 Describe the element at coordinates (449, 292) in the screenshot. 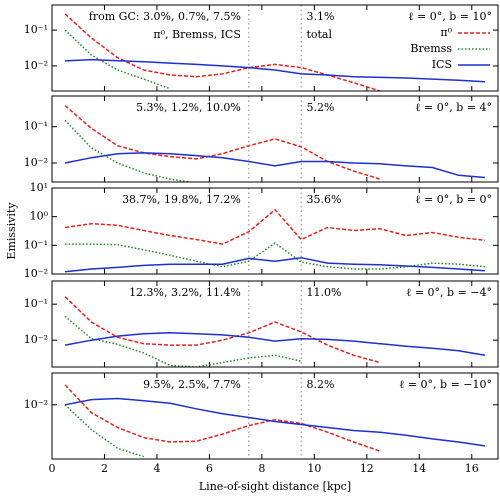

I see `annotation: ℓ = 0°, b = −4°` at that location.